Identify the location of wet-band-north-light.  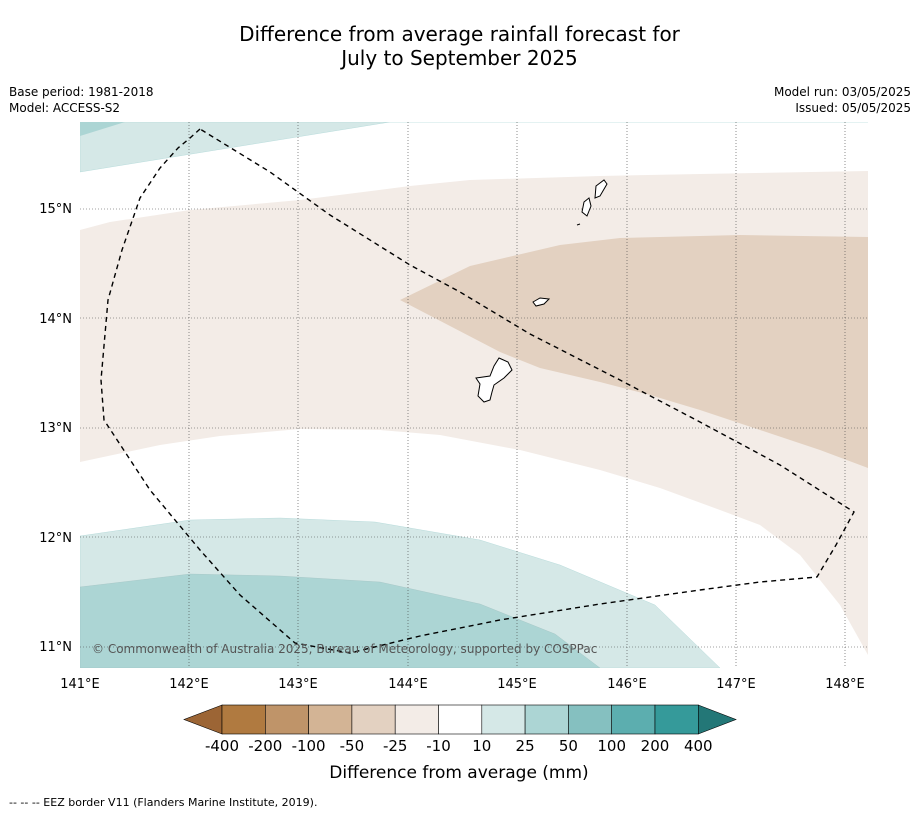
(474, 147).